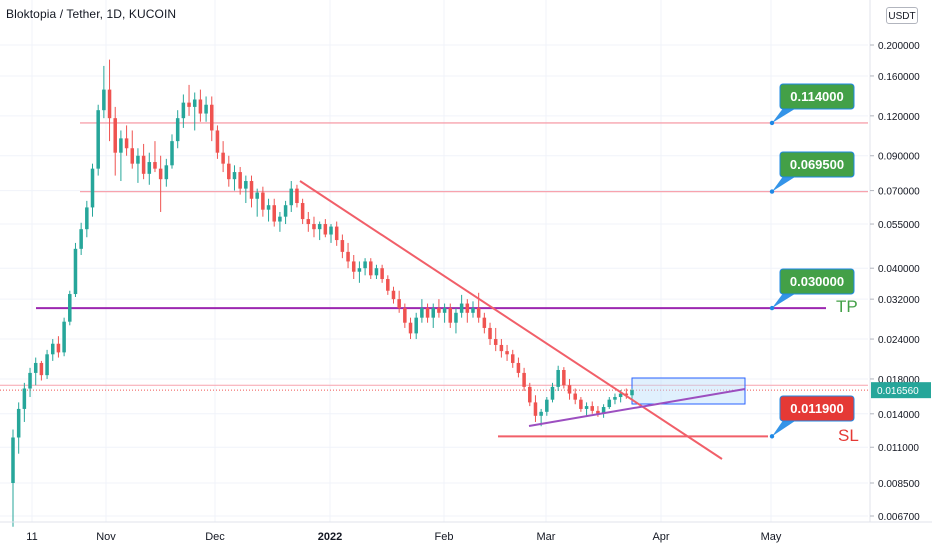 The height and width of the screenshot is (550, 932). What do you see at coordinates (899, 192) in the screenshot?
I see `y-tick-label: 0.070000` at bounding box center [899, 192].